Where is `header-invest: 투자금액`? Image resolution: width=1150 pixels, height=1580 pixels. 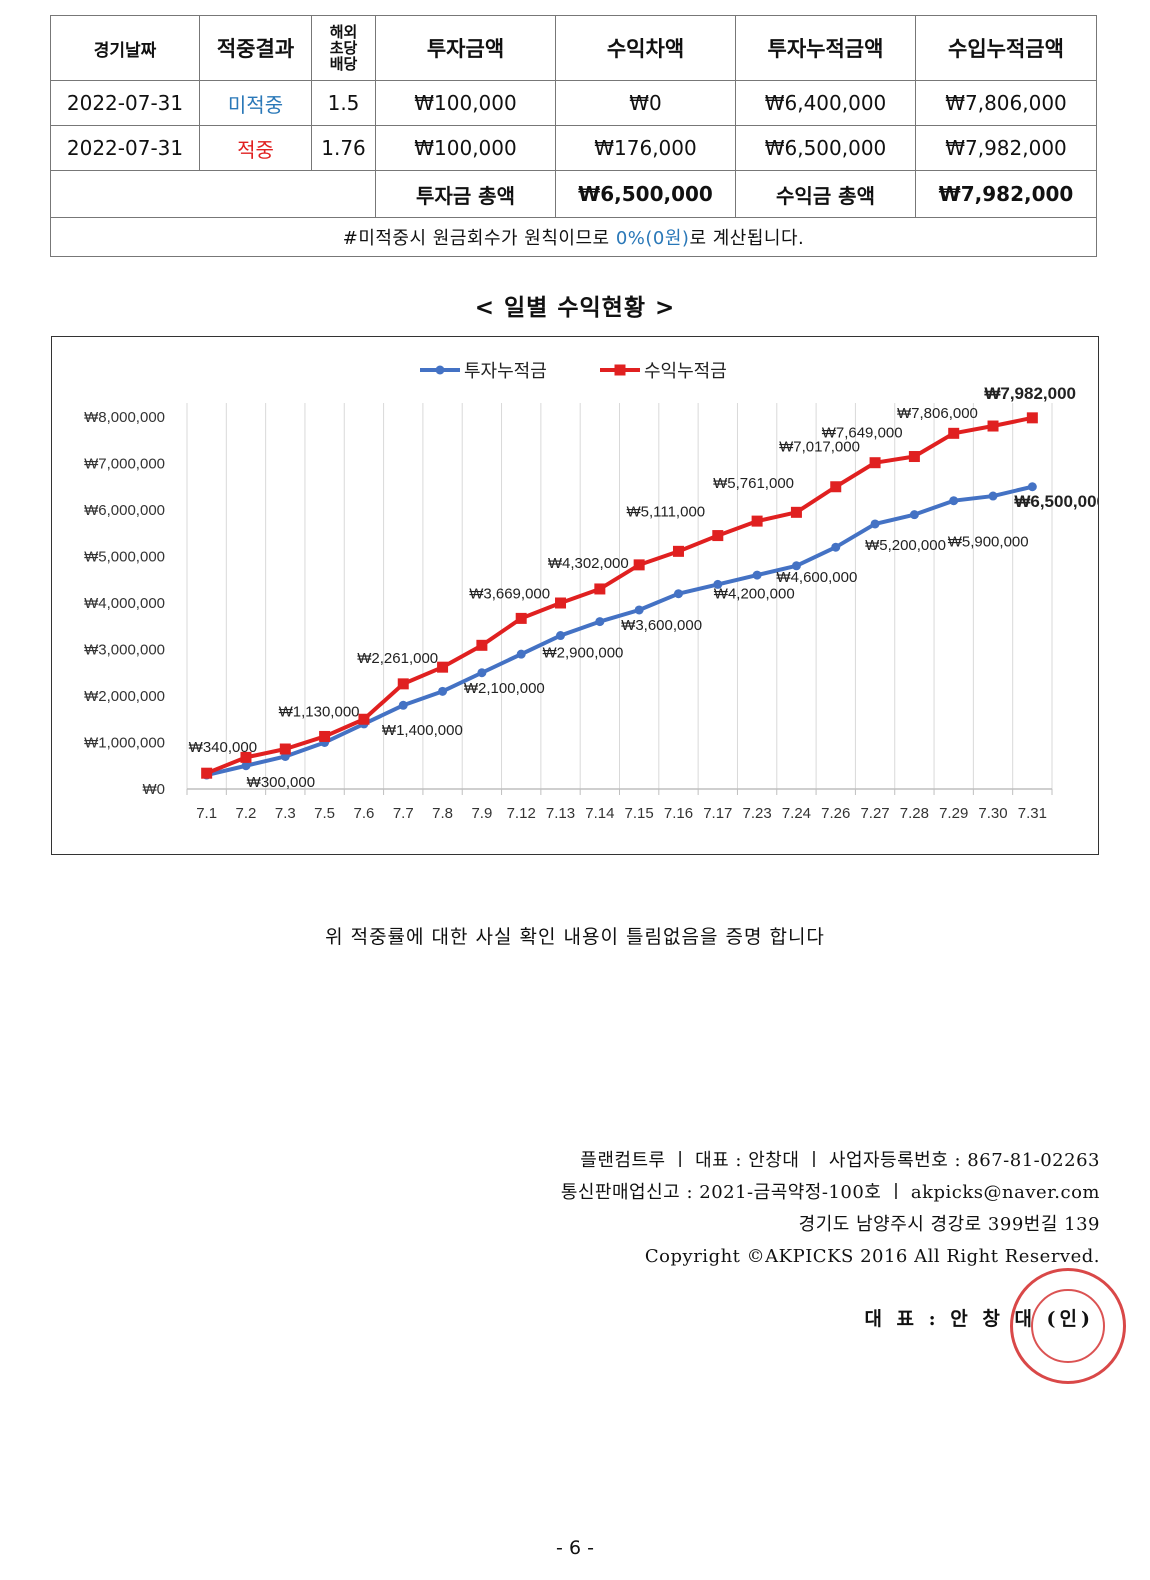 header-invest: 투자금액 is located at coordinates (465, 48).